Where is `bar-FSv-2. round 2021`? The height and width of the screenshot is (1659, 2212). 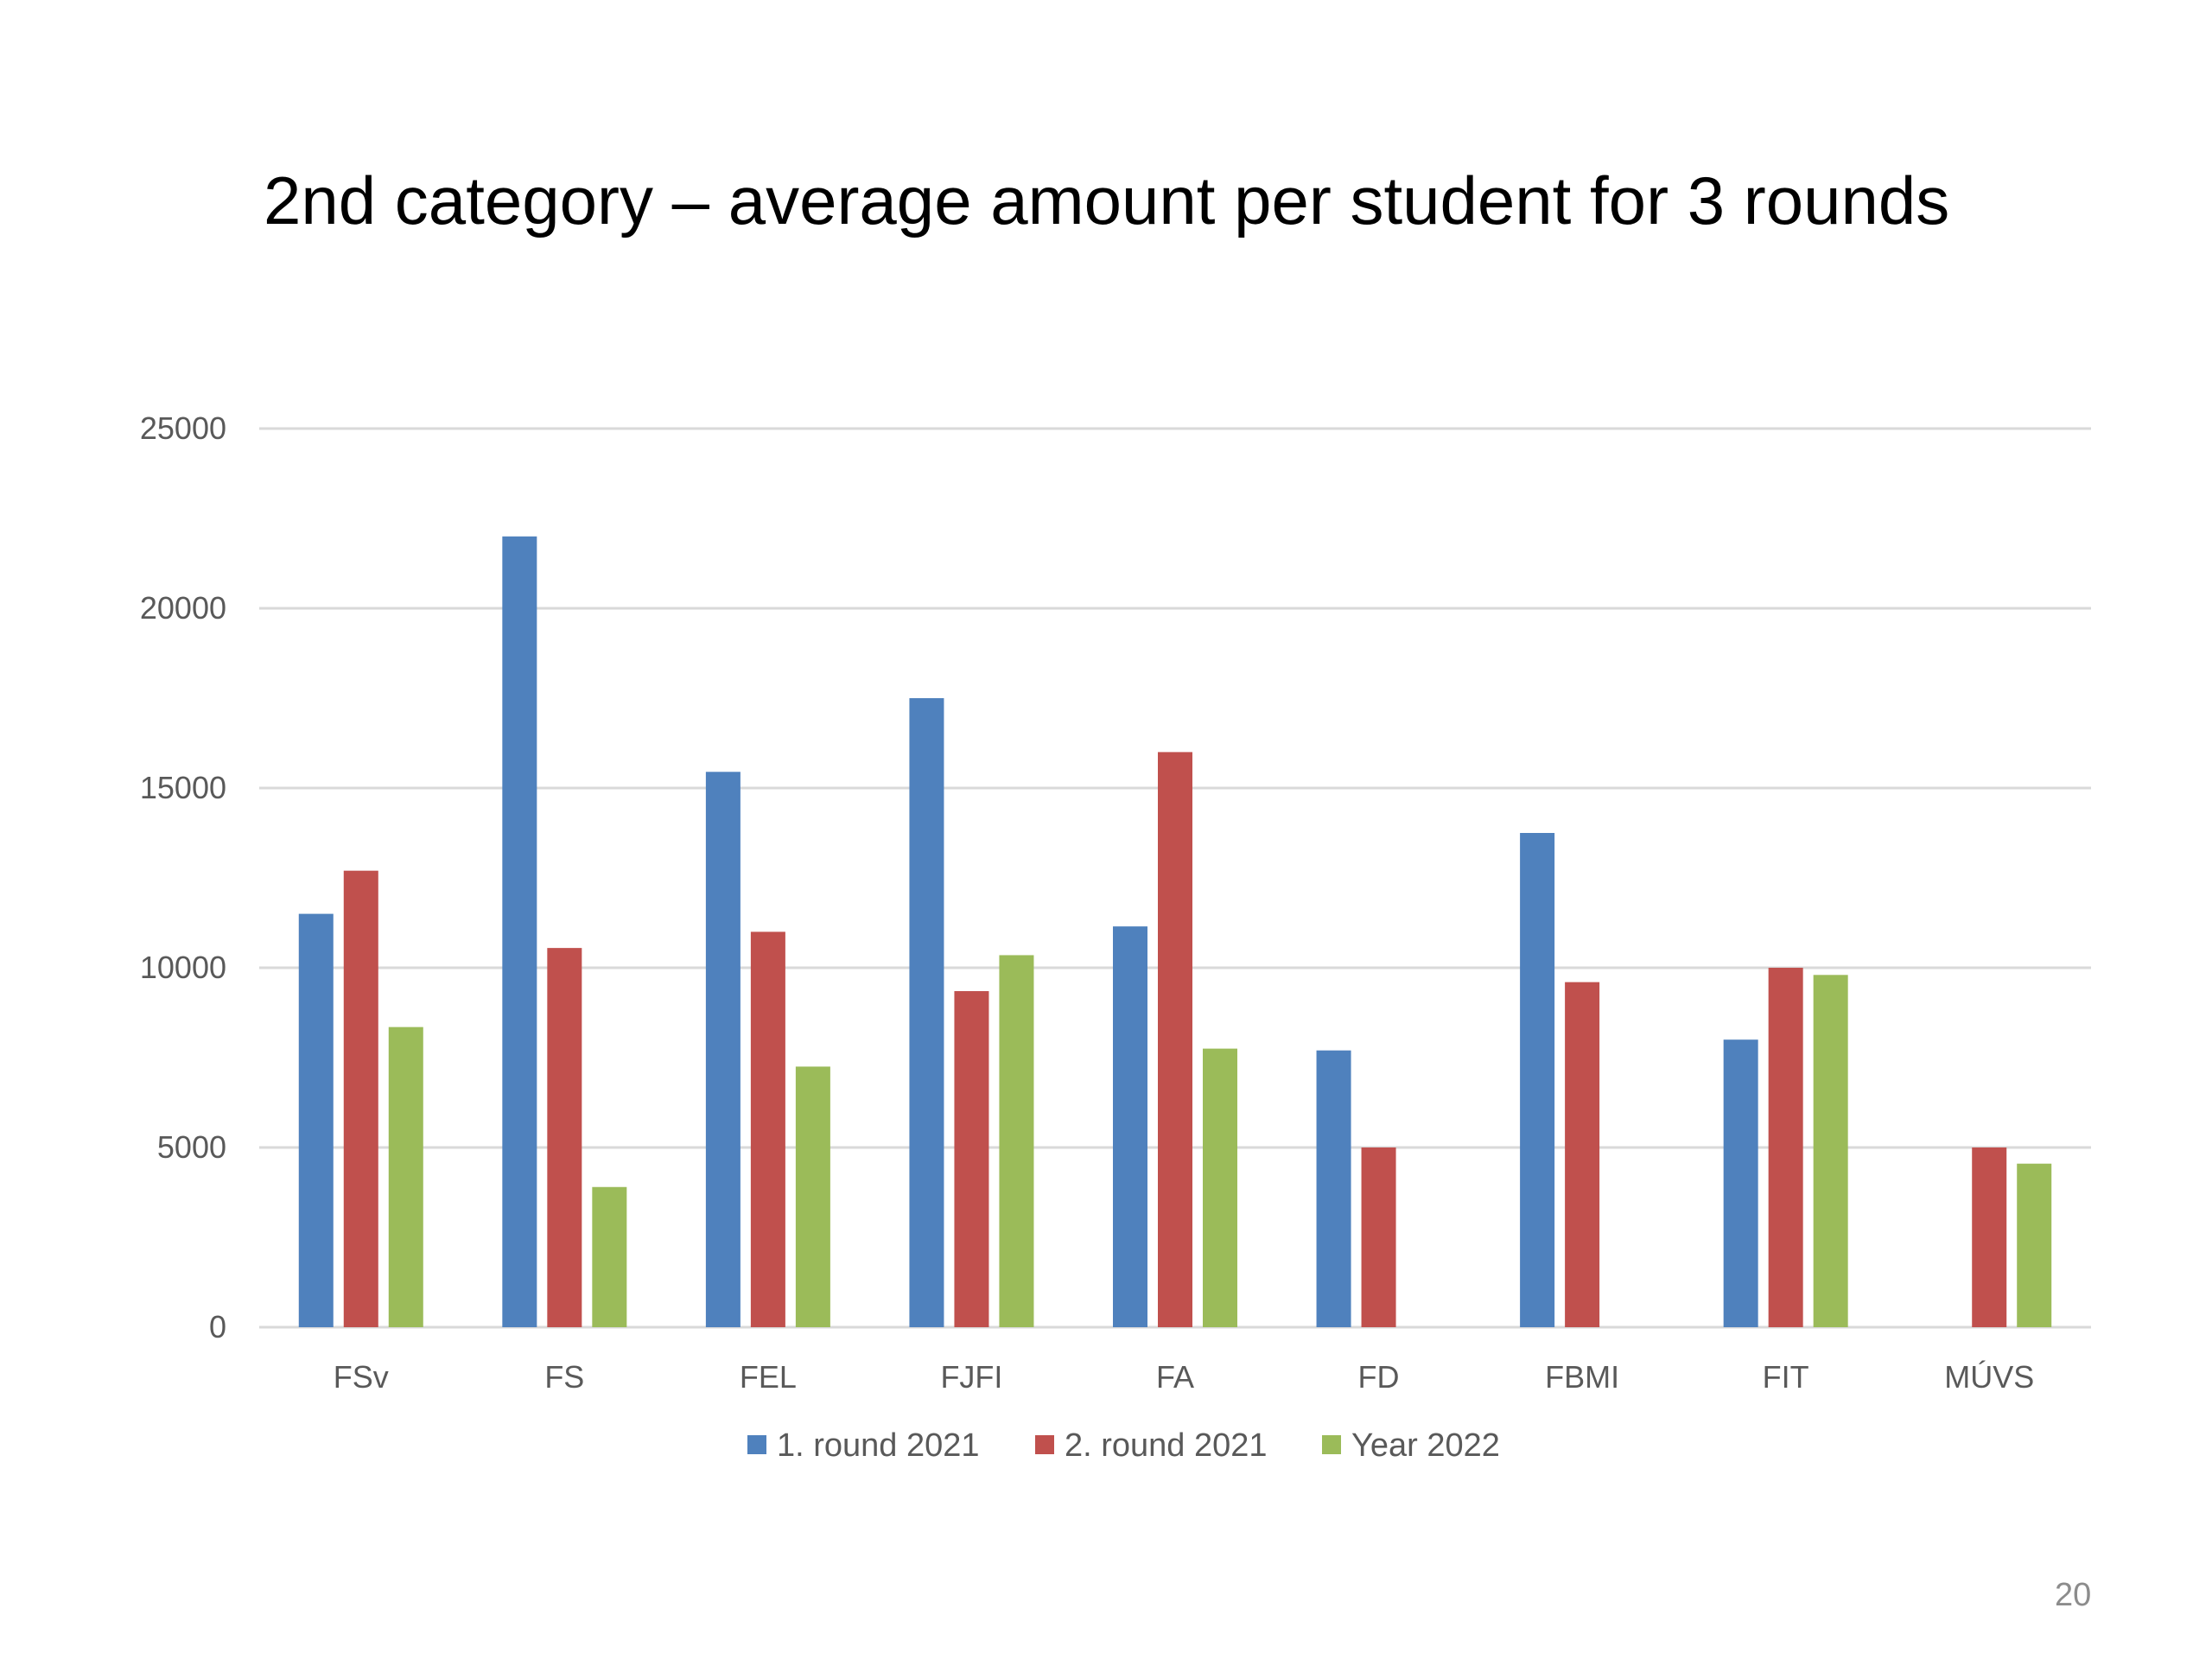 bar-FSv-2. round 2021 is located at coordinates (360, 1098).